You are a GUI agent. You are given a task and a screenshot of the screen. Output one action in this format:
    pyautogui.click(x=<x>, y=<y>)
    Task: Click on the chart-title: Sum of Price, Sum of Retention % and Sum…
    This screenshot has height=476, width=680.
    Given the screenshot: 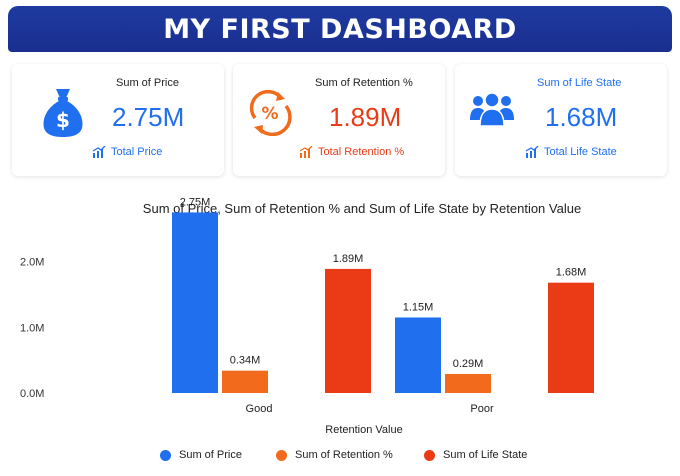 What is the action you would take?
    pyautogui.click(x=362, y=208)
    